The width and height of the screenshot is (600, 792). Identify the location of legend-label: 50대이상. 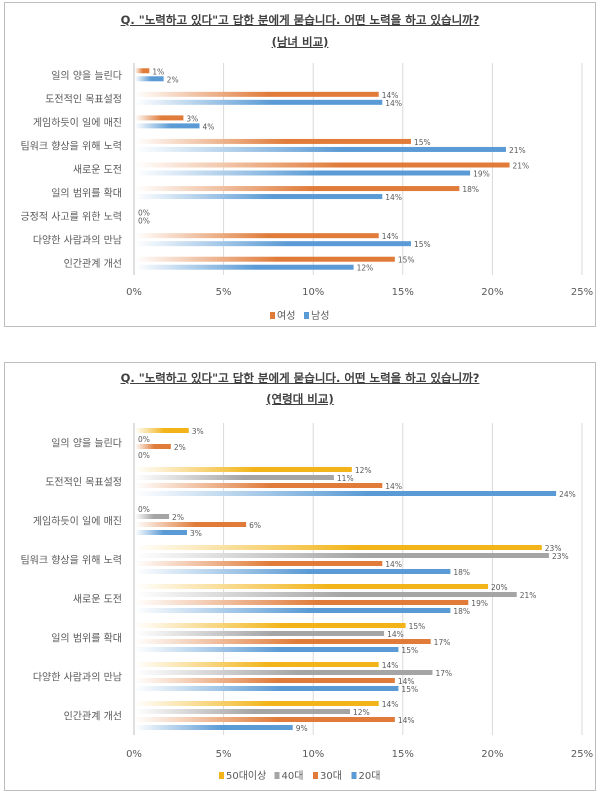
(246, 776).